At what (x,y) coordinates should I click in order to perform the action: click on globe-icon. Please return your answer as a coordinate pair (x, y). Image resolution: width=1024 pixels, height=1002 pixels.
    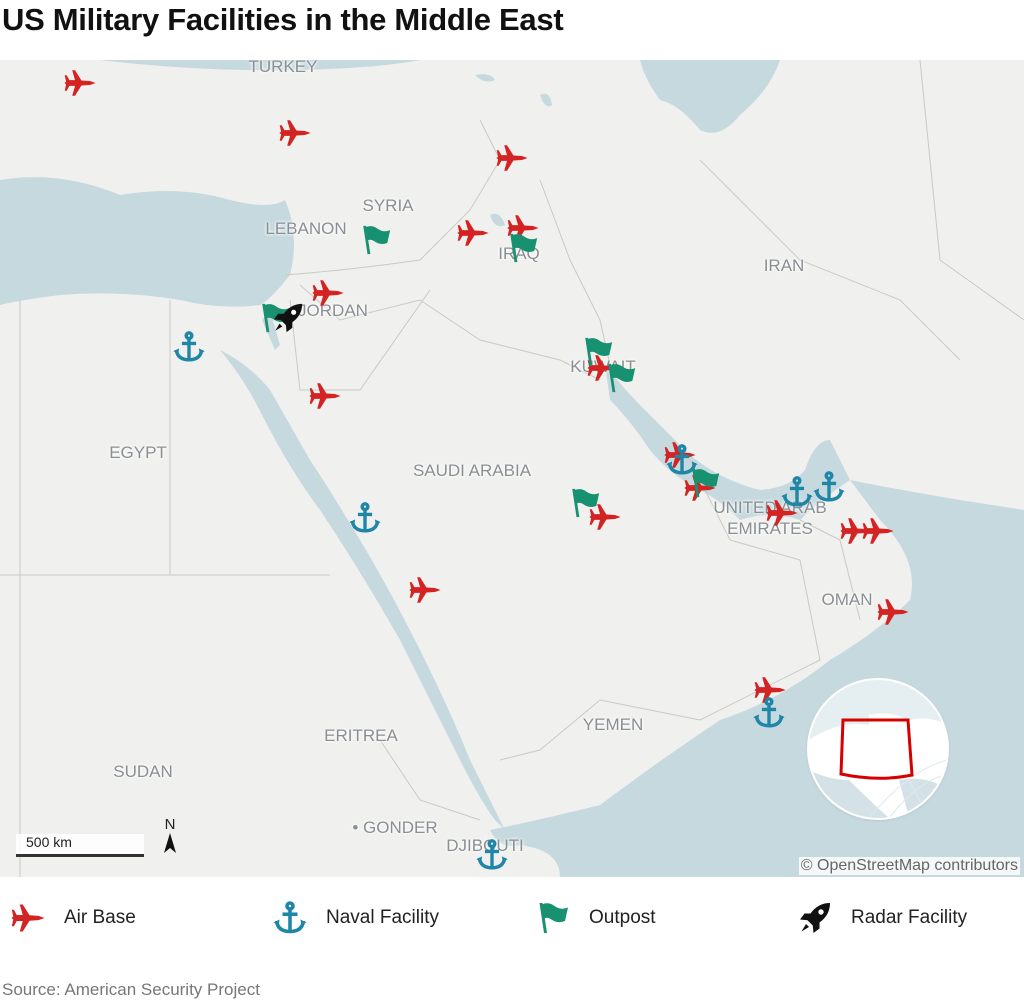
    Looking at the image, I should click on (878, 749).